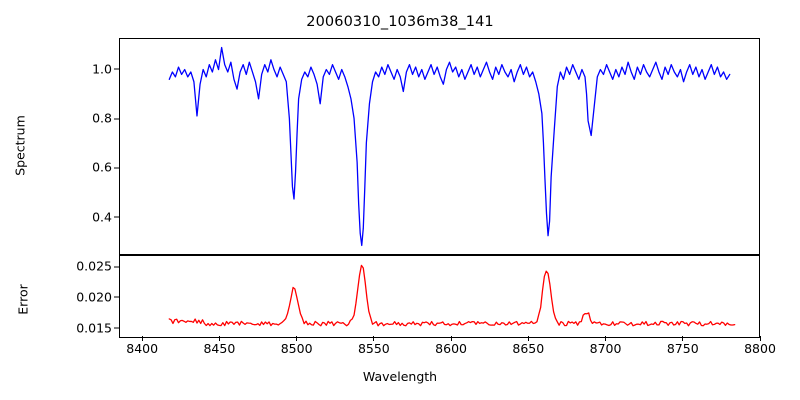  Describe the element at coordinates (296, 348) in the screenshot. I see `x-tick: 8500` at that location.